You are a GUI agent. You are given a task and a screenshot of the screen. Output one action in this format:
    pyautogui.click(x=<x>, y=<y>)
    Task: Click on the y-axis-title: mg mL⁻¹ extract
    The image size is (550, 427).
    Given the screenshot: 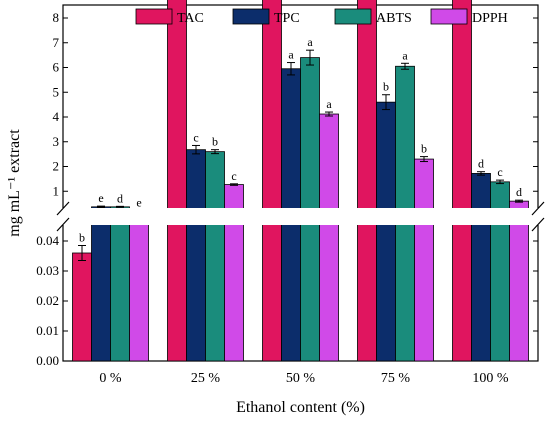 What is the action you would take?
    pyautogui.click(x=14, y=183)
    